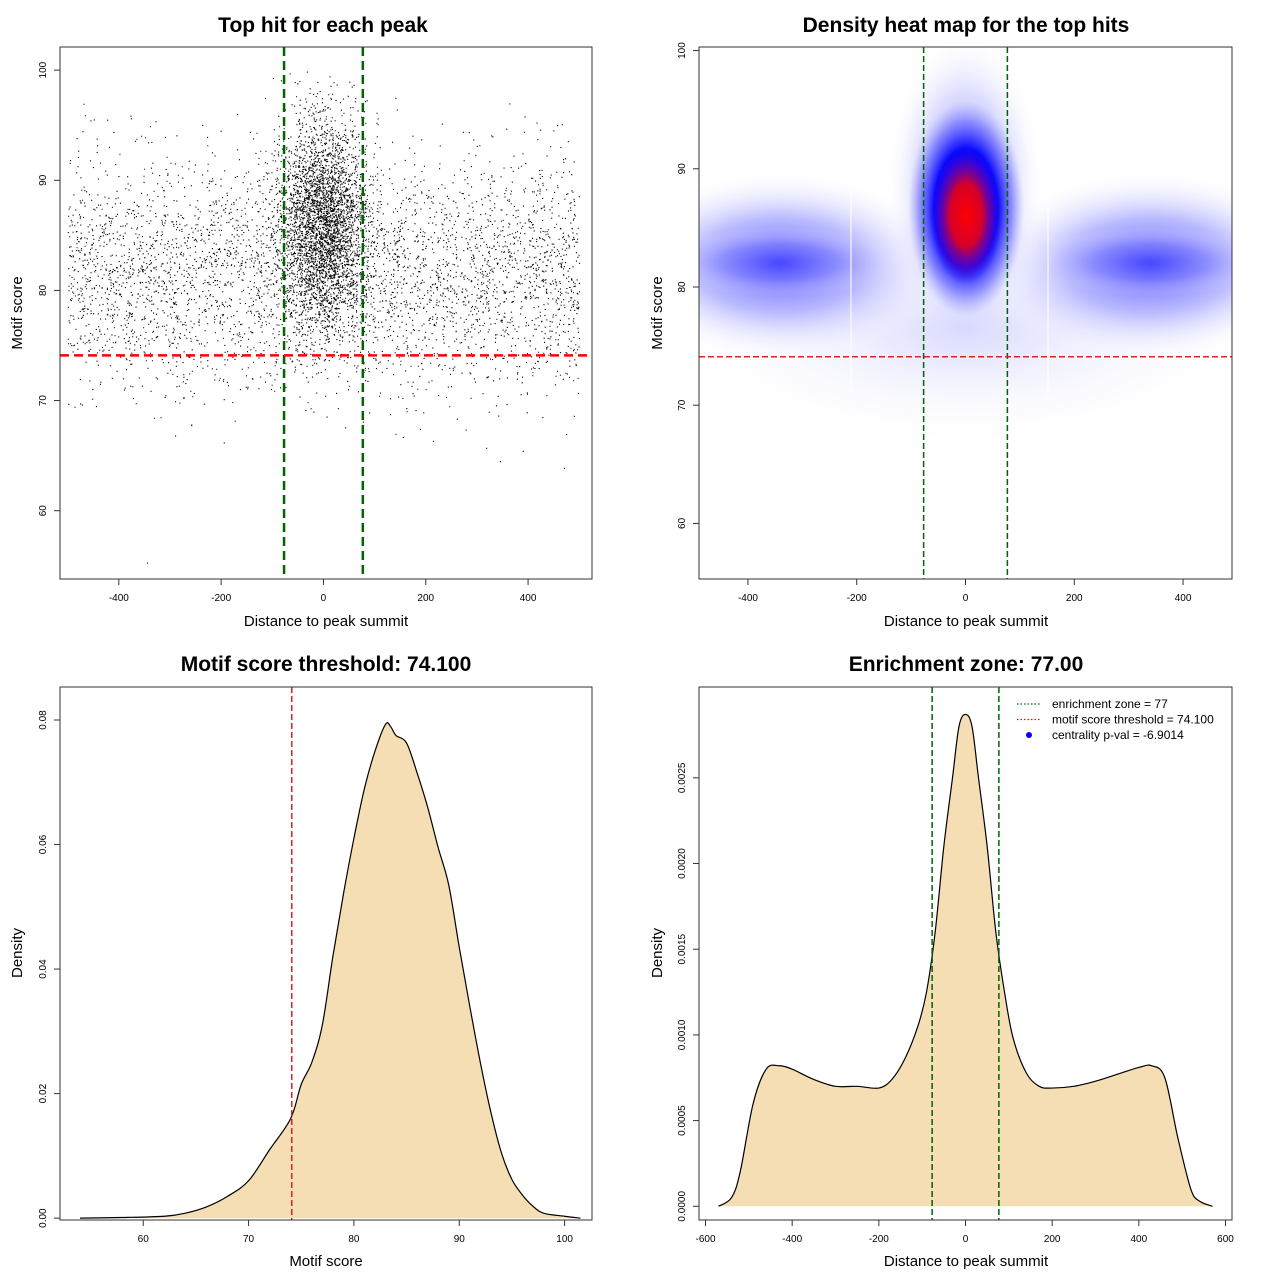  What do you see at coordinates (324, 598) in the screenshot?
I see `scatter-x-tick-label: 0` at bounding box center [324, 598].